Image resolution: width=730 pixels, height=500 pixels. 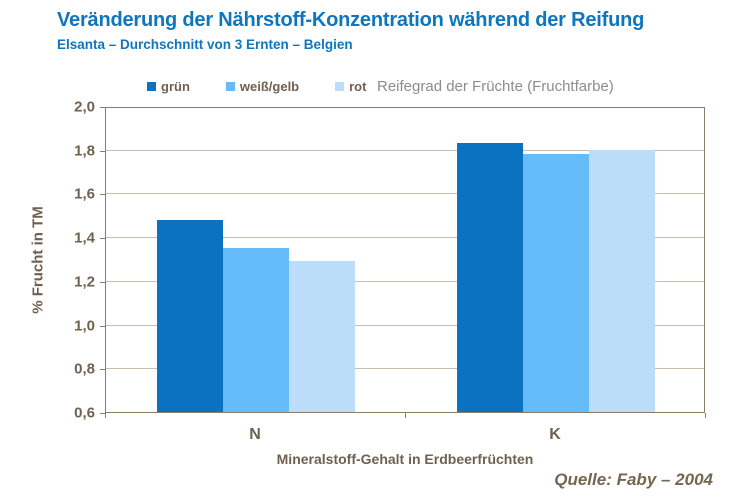 What do you see at coordinates (340, 86) in the screenshot?
I see `legend-swatch-red-stage` at bounding box center [340, 86].